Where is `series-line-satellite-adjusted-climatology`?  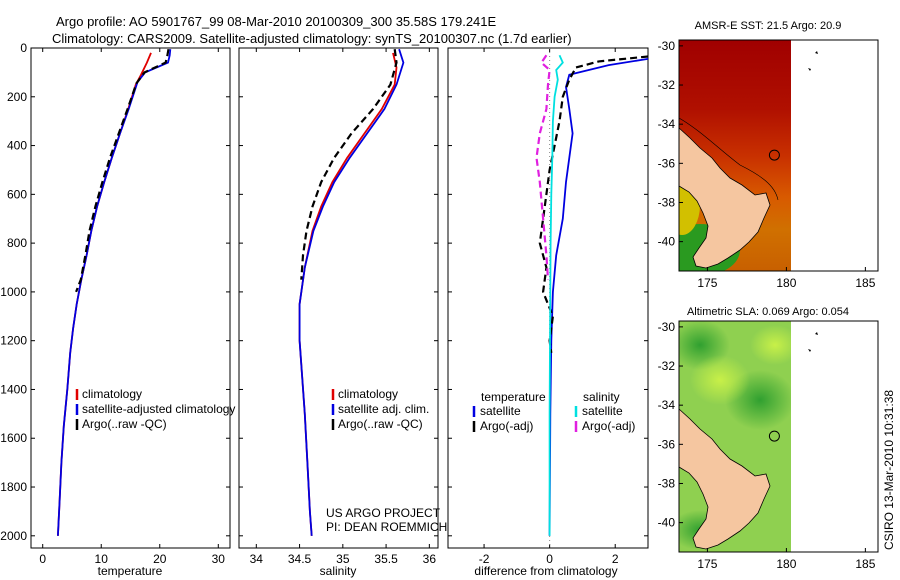 series-line-satellite-adjusted-climatology is located at coordinates (114, 292).